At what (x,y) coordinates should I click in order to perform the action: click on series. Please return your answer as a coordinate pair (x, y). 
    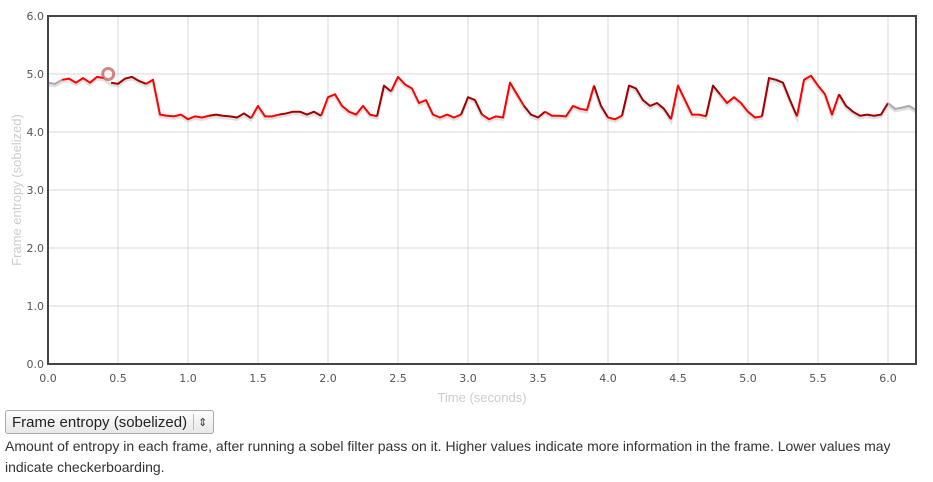
    Looking at the image, I should click on (482, 96).